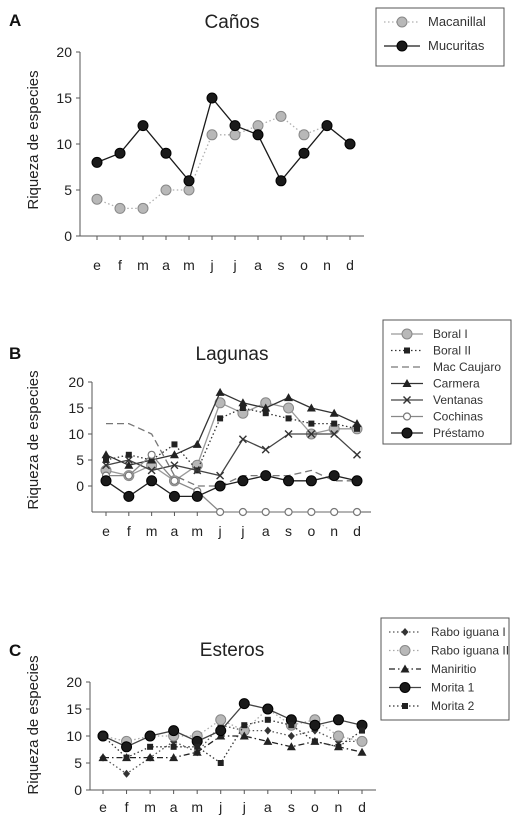  Describe the element at coordinates (15, 20) in the screenshot. I see `panel-letter: A` at that location.